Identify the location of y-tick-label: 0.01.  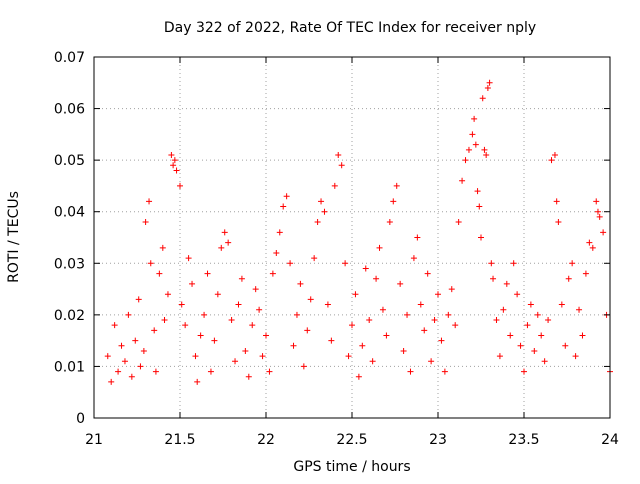
(69, 367).